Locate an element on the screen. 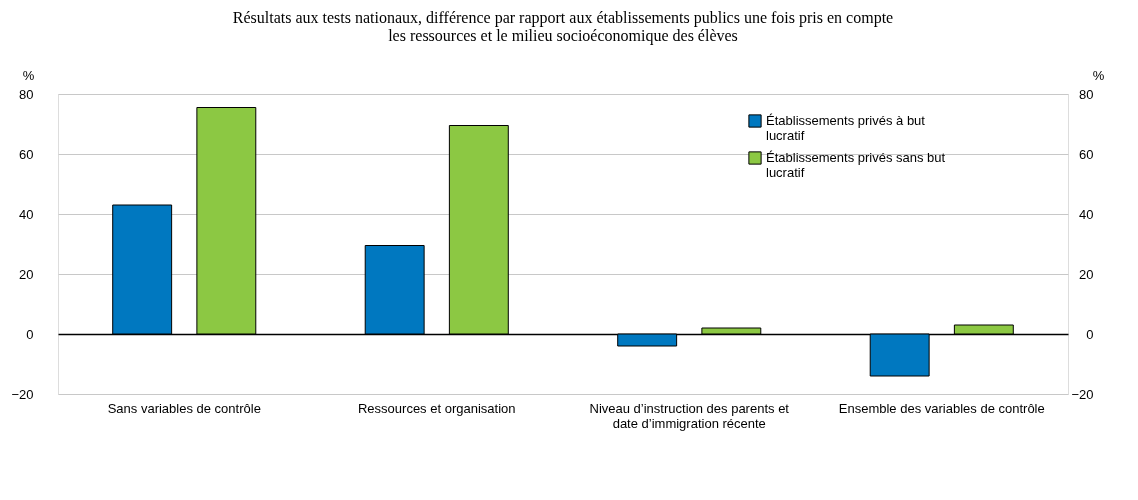  y-tick-label: 80 is located at coordinates (26, 94).